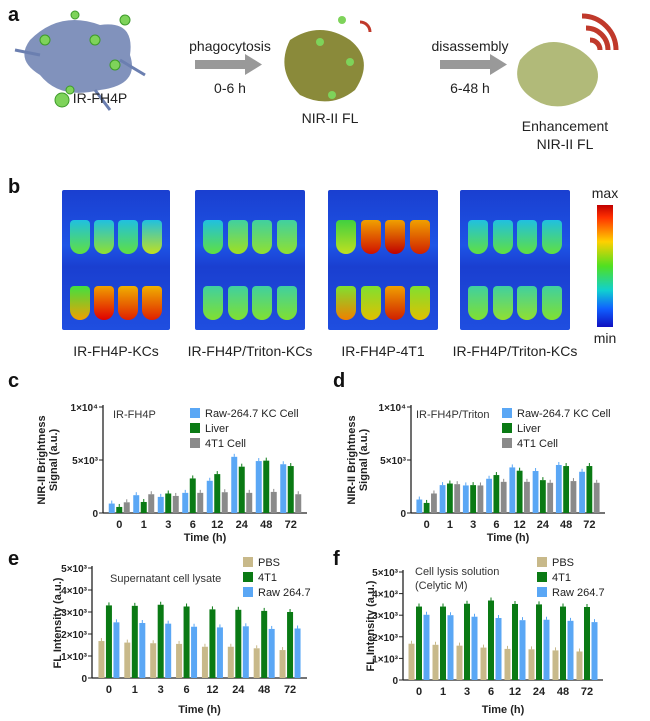  I want to click on panel-label-a: a, so click(14, 15).